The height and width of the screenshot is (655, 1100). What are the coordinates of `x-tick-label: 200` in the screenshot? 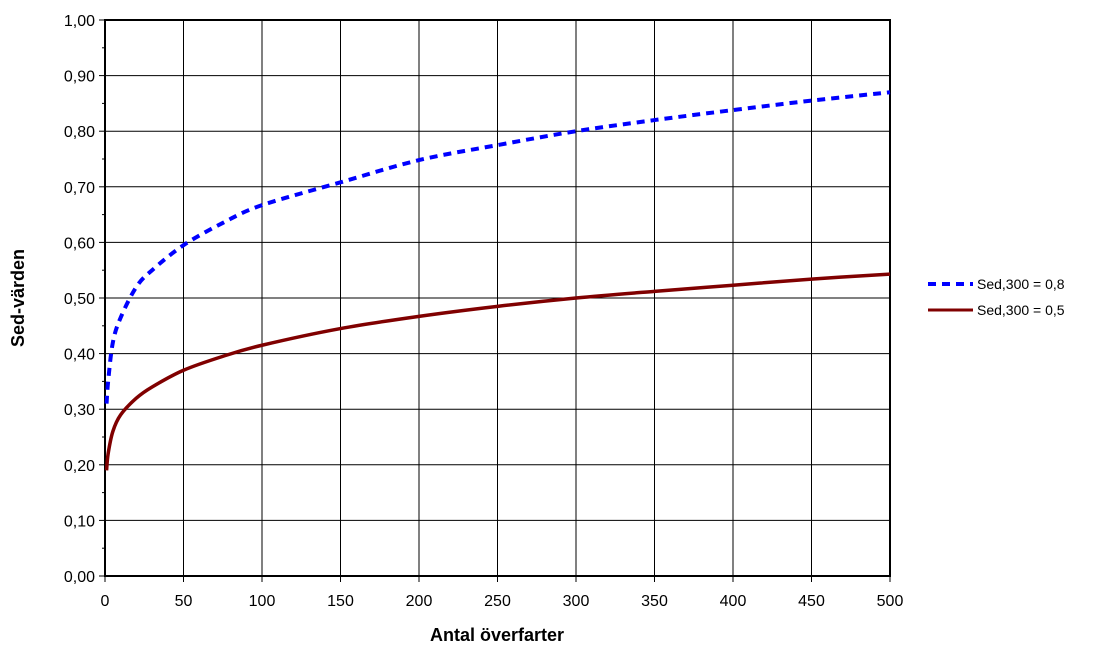 It's located at (419, 601).